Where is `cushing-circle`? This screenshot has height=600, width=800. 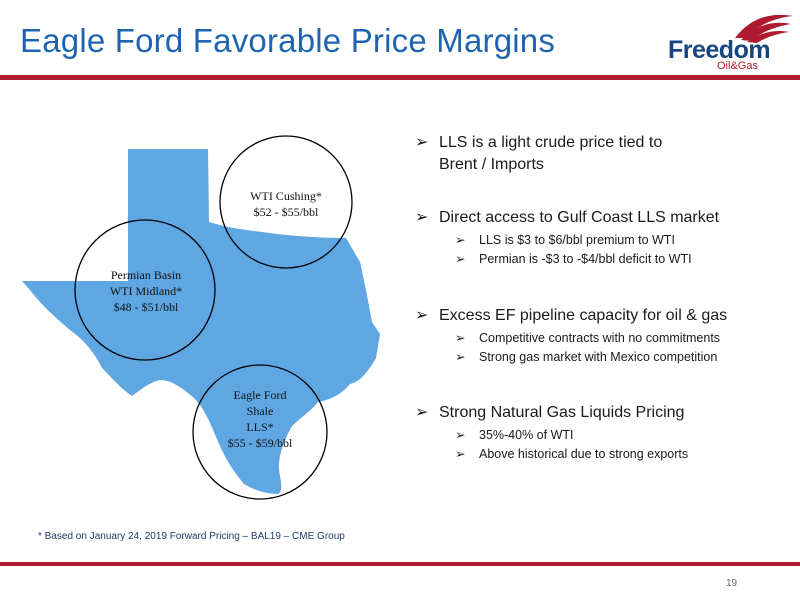 cushing-circle is located at coordinates (286, 202).